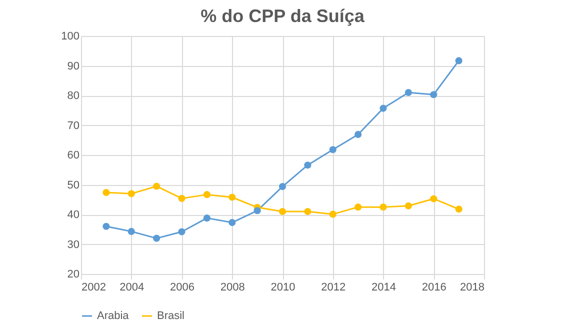  What do you see at coordinates (171, 316) in the screenshot?
I see `legend-label: Brasil` at bounding box center [171, 316].